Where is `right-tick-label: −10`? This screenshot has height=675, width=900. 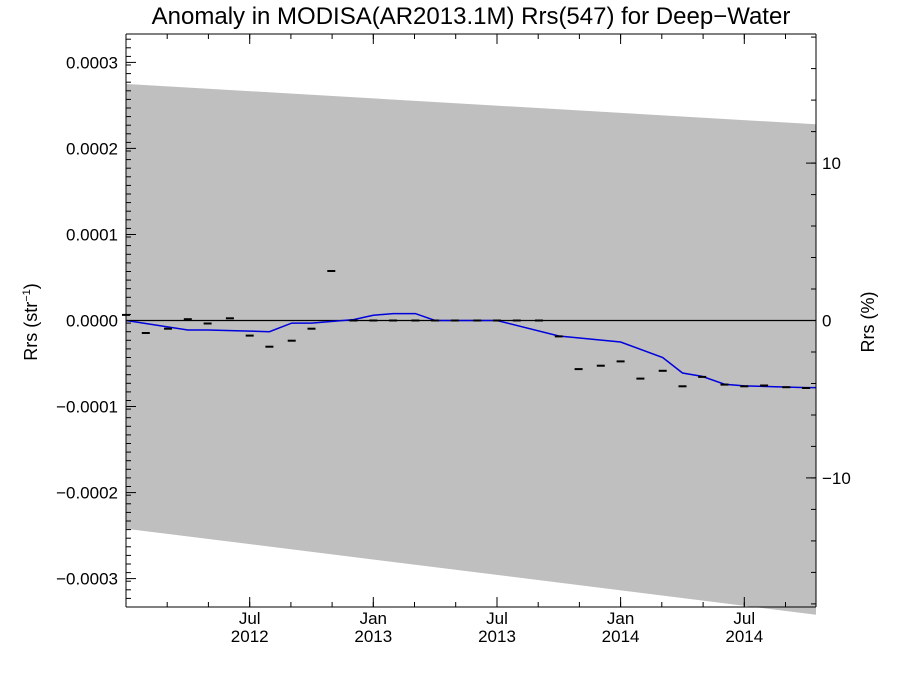 right-tick-label: −10 is located at coordinates (836, 478).